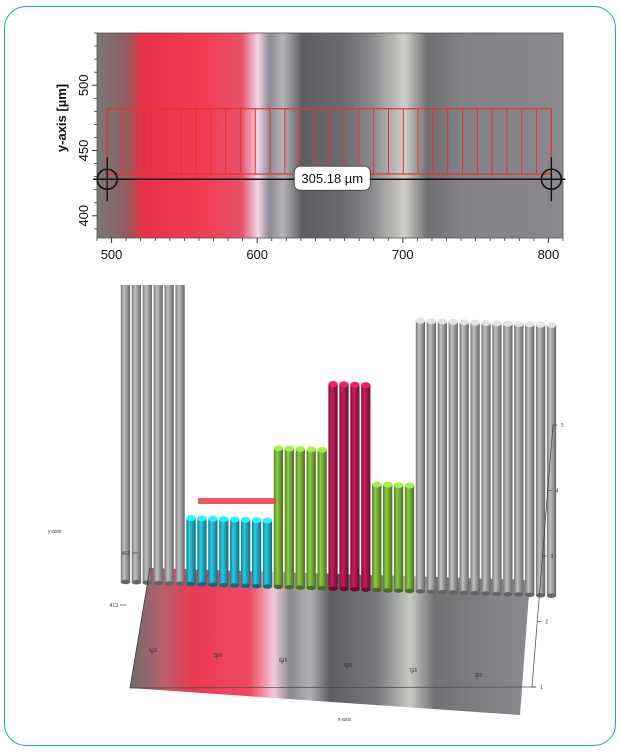 The width and height of the screenshot is (622, 752). Describe the element at coordinates (126, 554) in the screenshot. I see `y-tick-label: 463` at that location.